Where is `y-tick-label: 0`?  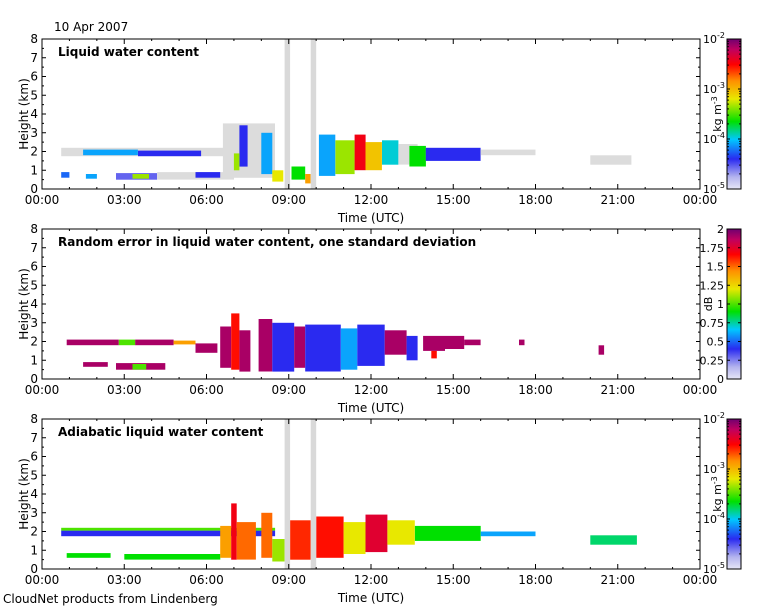 y-tick-label: 0 is located at coordinates (34, 569).